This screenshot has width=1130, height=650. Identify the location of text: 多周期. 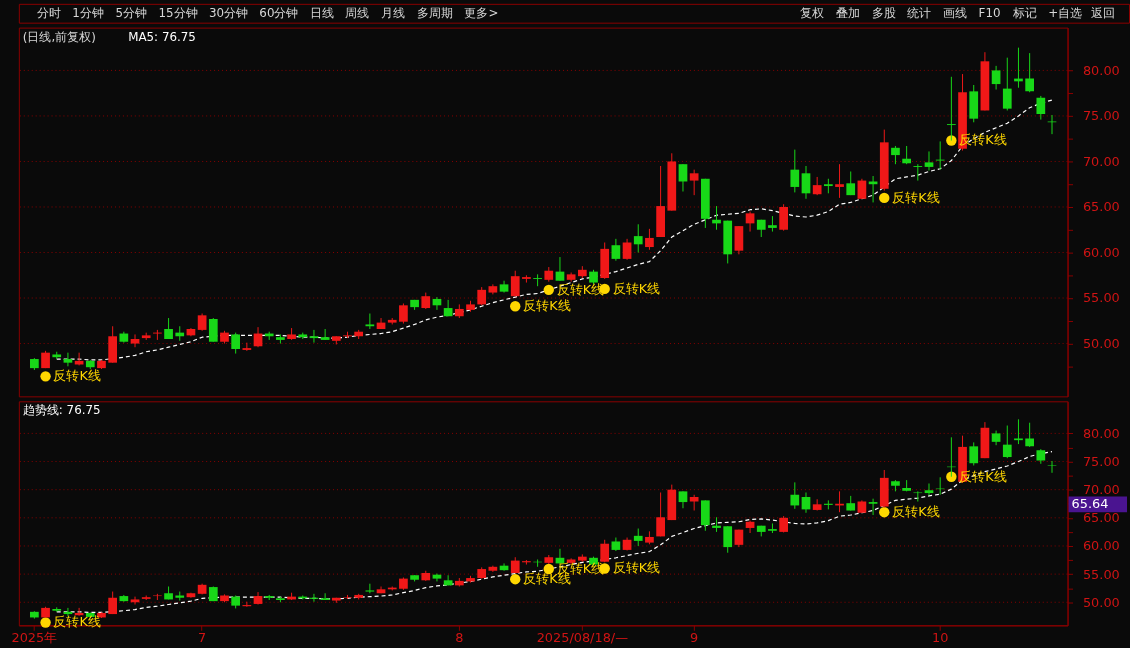
(434, 13).